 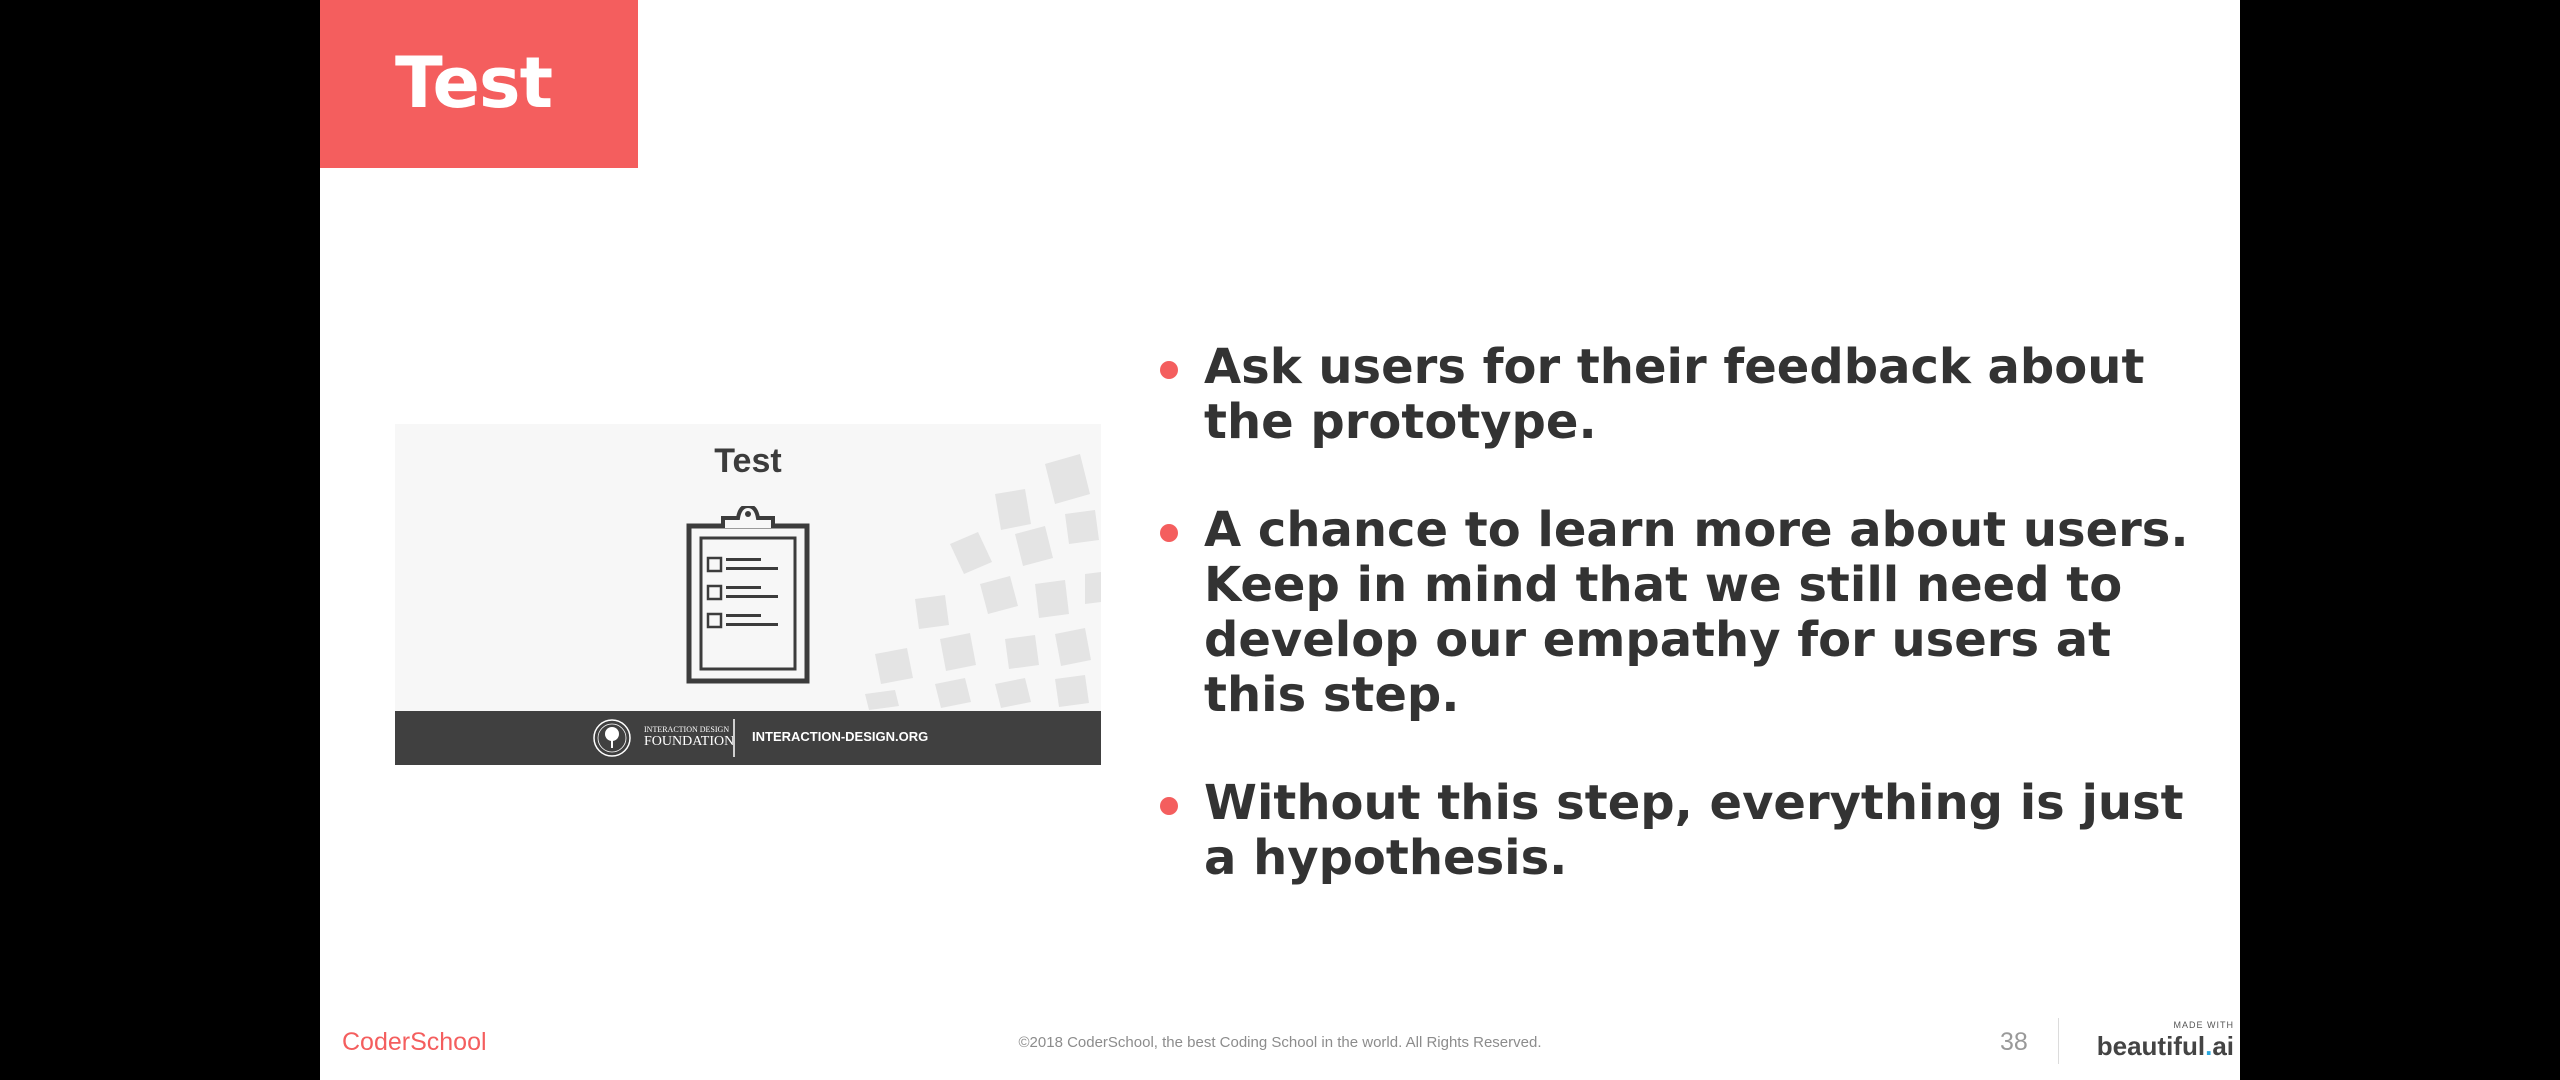 What do you see at coordinates (2203, 1025) in the screenshot?
I see `made-with-label: MADE WITH` at bounding box center [2203, 1025].